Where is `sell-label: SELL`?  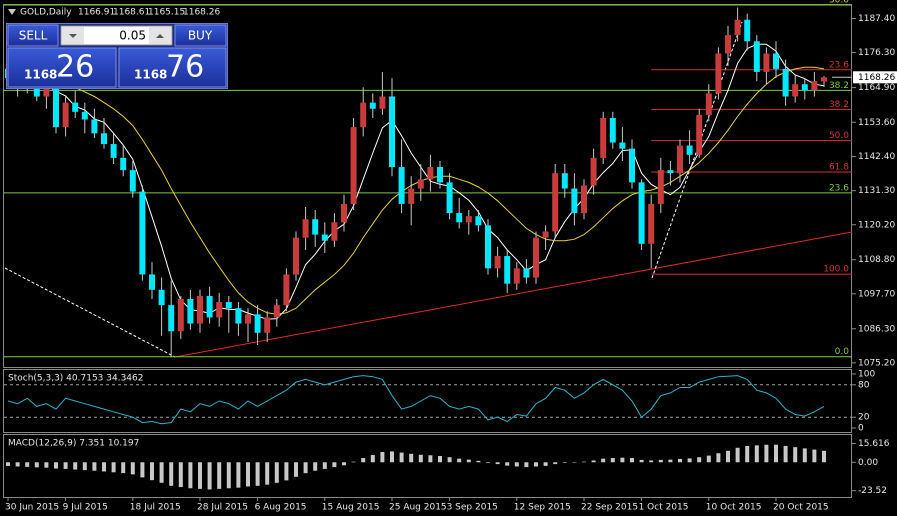
sell-label: SELL is located at coordinates (33, 36).